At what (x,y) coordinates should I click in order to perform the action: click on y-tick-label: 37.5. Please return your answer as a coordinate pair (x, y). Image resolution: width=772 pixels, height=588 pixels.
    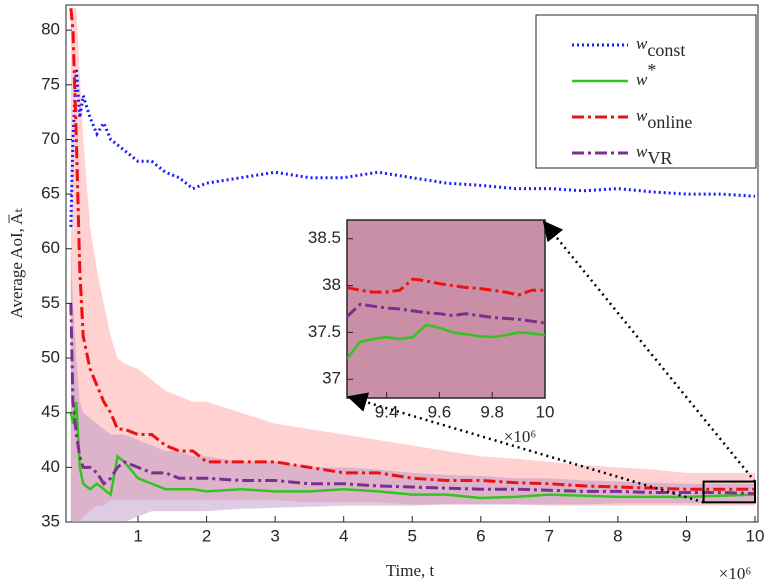
    Looking at the image, I should click on (324, 331).